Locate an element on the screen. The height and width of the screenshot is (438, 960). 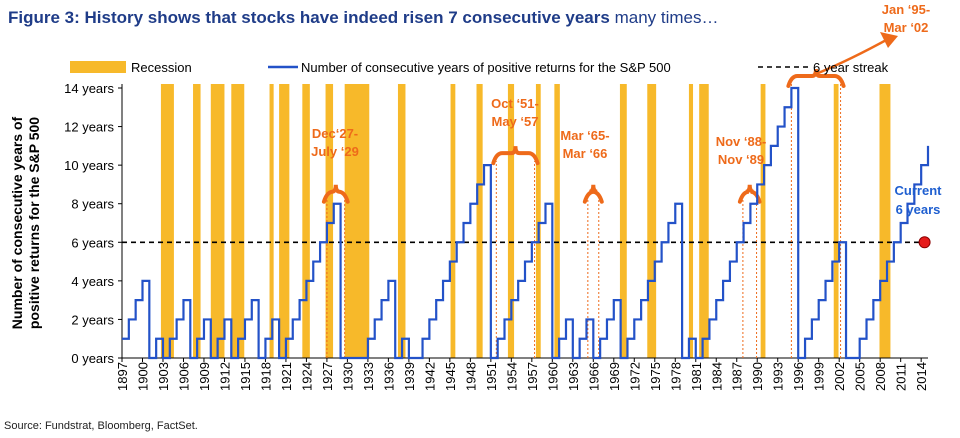
x-tick-label: 1999 is located at coordinates (819, 376).